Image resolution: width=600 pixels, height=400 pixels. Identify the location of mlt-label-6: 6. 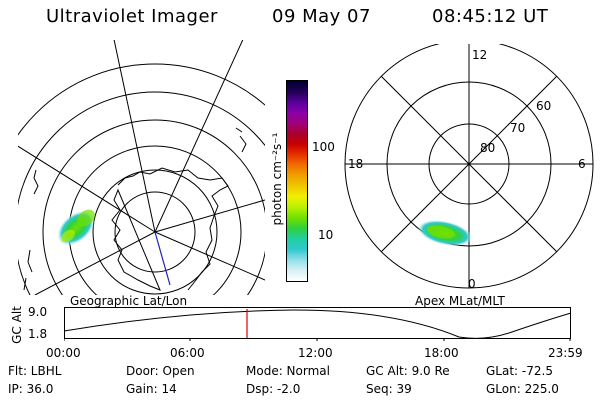
(582, 164).